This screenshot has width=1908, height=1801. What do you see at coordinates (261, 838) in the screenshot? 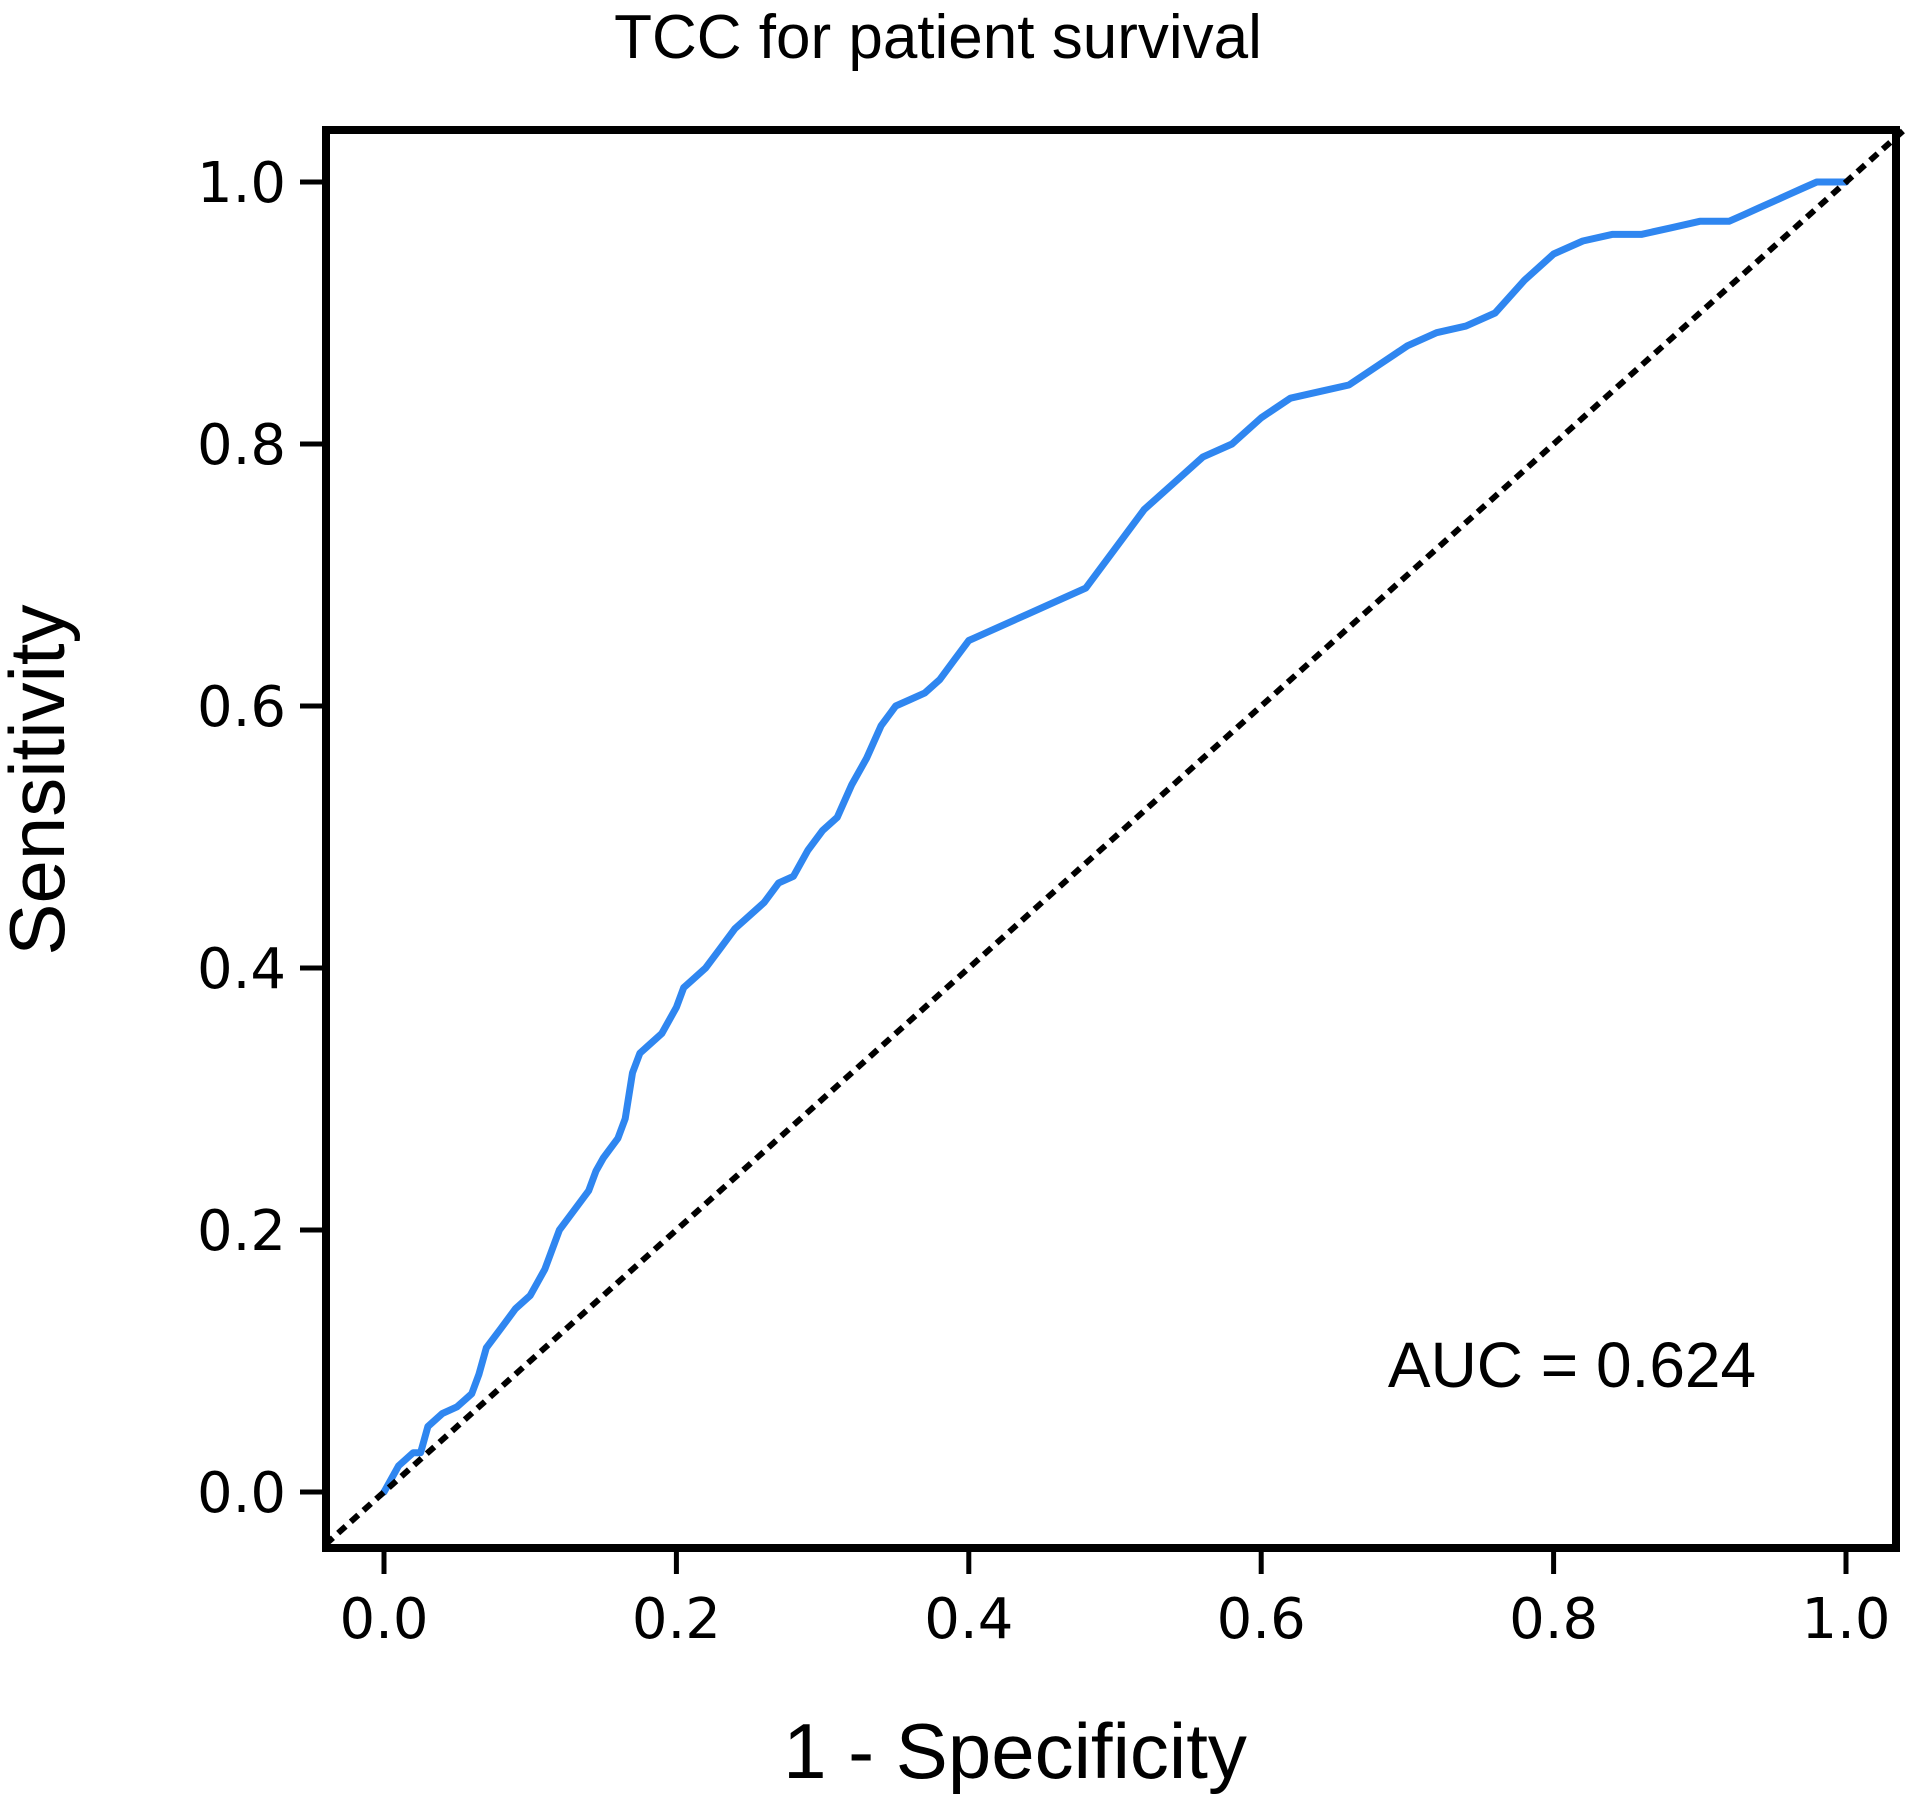
I see `y-axis: 0.0 0.2 0.4 0.6 0.8 1.0` at bounding box center [261, 838].